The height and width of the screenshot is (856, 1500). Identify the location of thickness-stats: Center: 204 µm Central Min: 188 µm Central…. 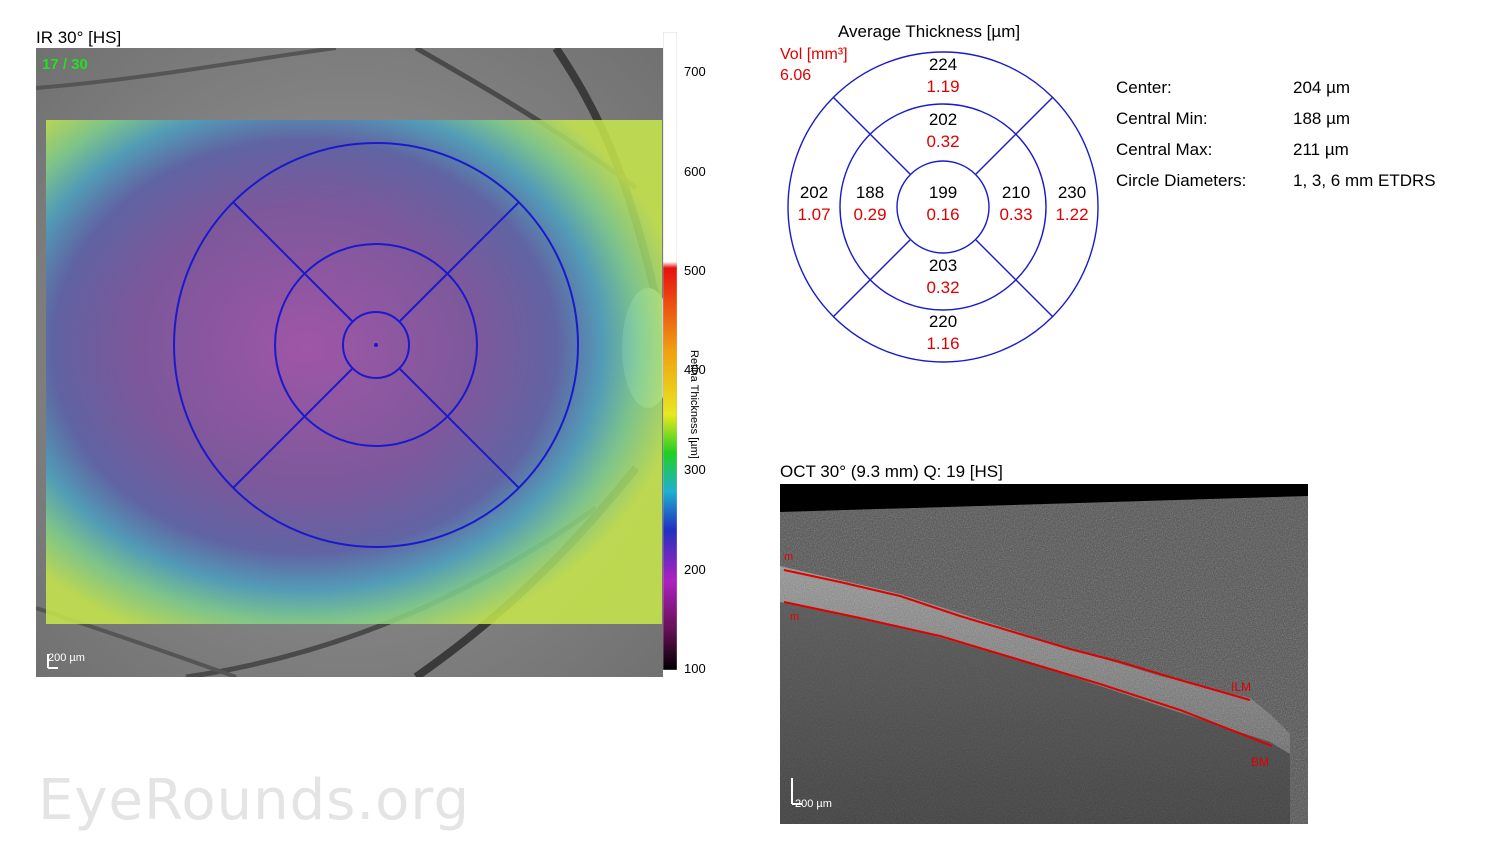
(1276, 134).